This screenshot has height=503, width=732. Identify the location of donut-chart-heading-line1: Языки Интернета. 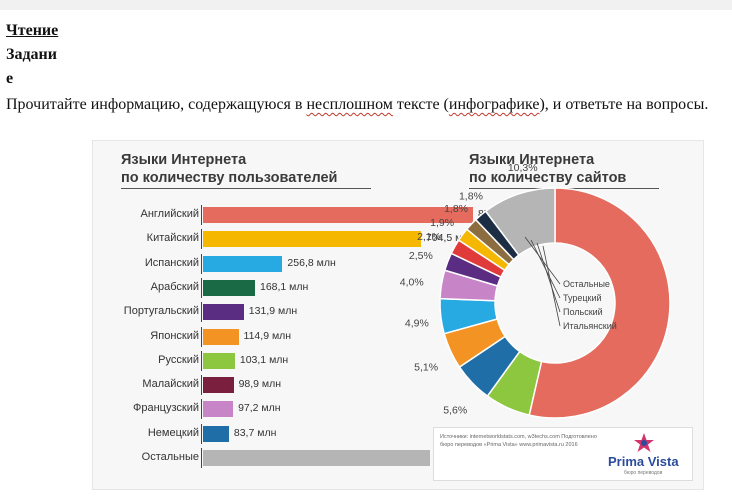
(532, 160).